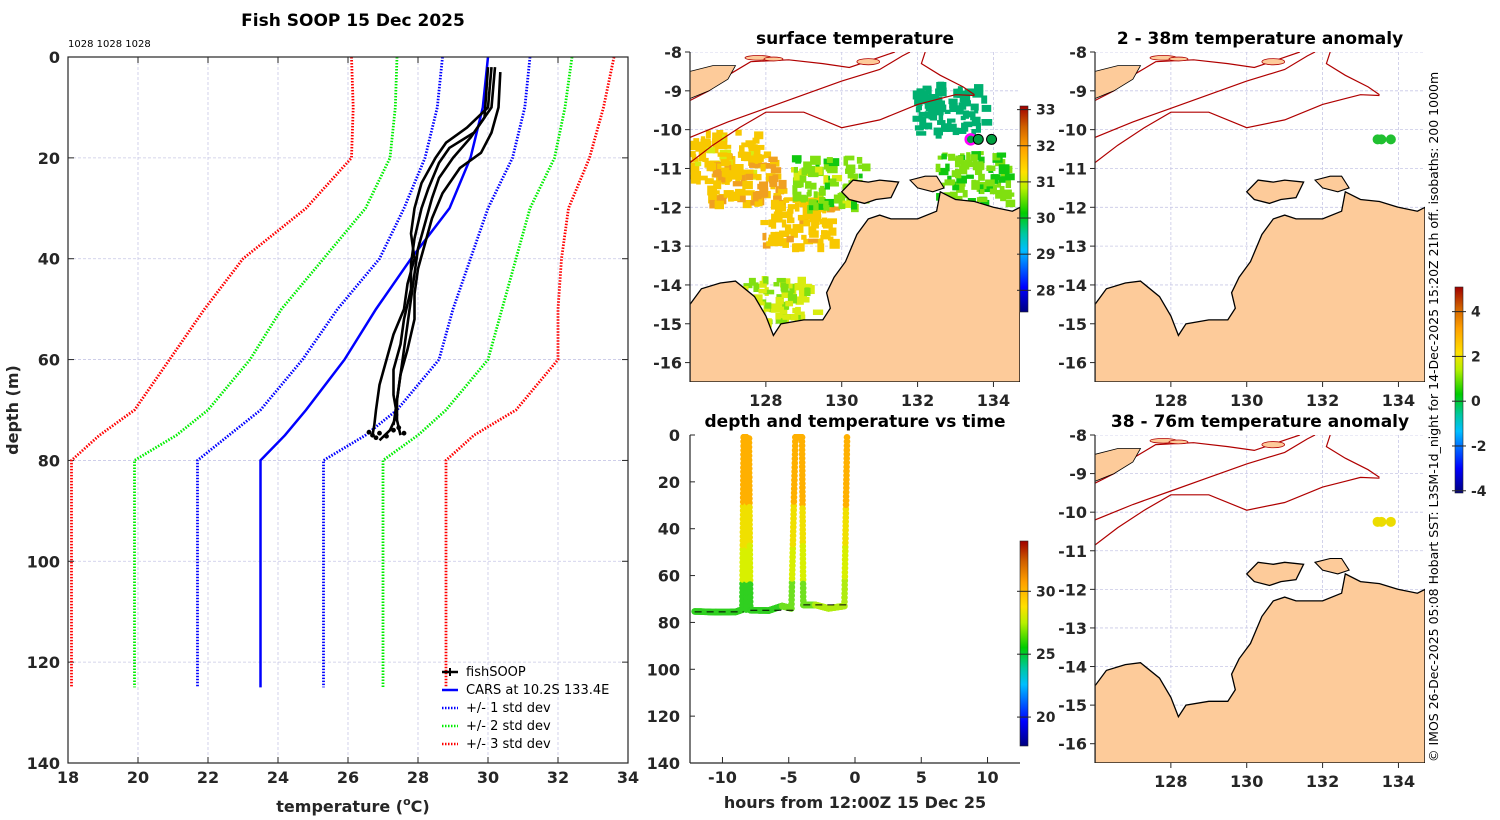 The image size is (1500, 820). Describe the element at coordinates (54, 57) in the screenshot. I see `y-tick-label: 0` at that location.